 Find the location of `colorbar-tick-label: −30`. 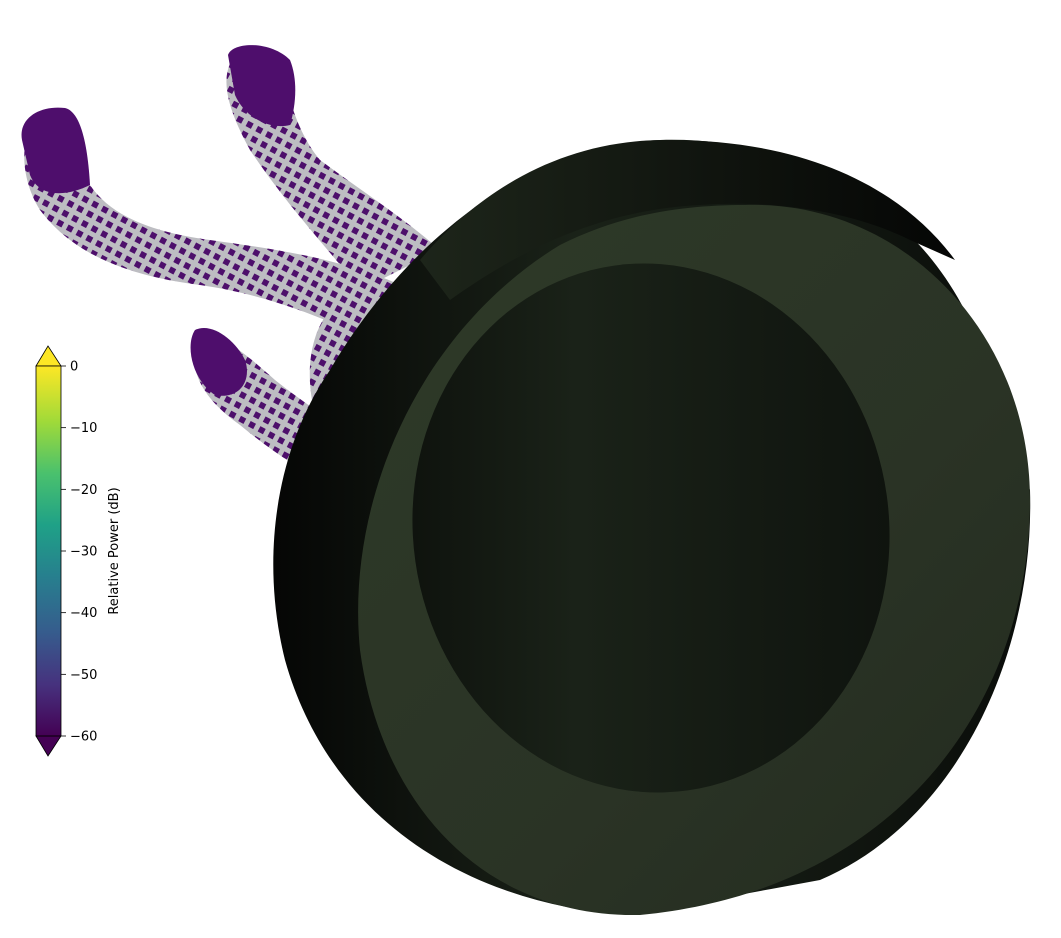

colorbar-tick-label: −30 is located at coordinates (83, 552).